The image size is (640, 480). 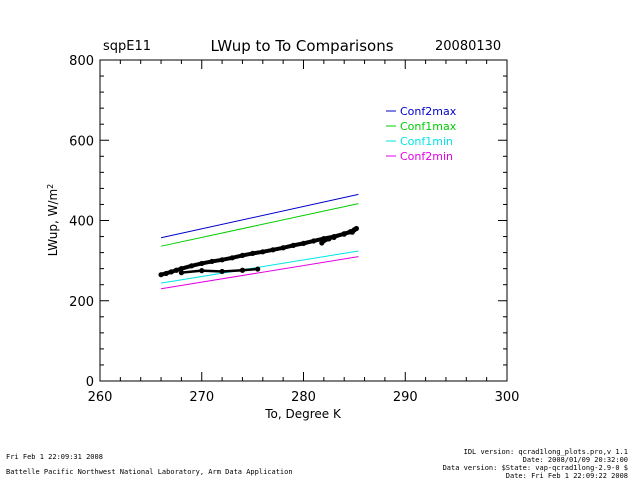 What do you see at coordinates (468, 46) in the screenshot?
I see `date-label: 20080130` at bounding box center [468, 46].